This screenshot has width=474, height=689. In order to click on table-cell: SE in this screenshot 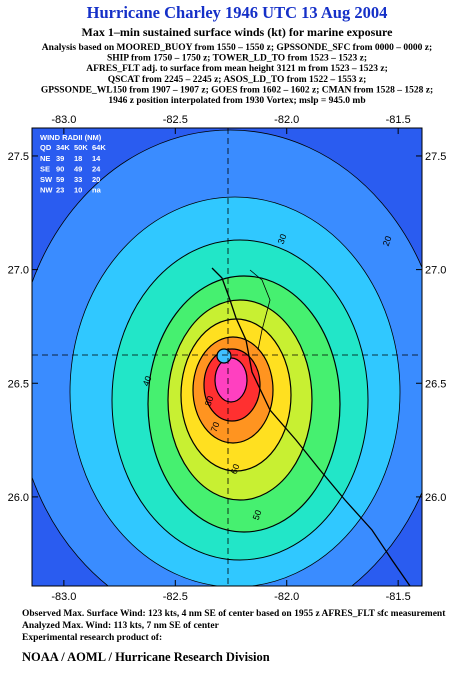, I will do `click(45, 169)`.